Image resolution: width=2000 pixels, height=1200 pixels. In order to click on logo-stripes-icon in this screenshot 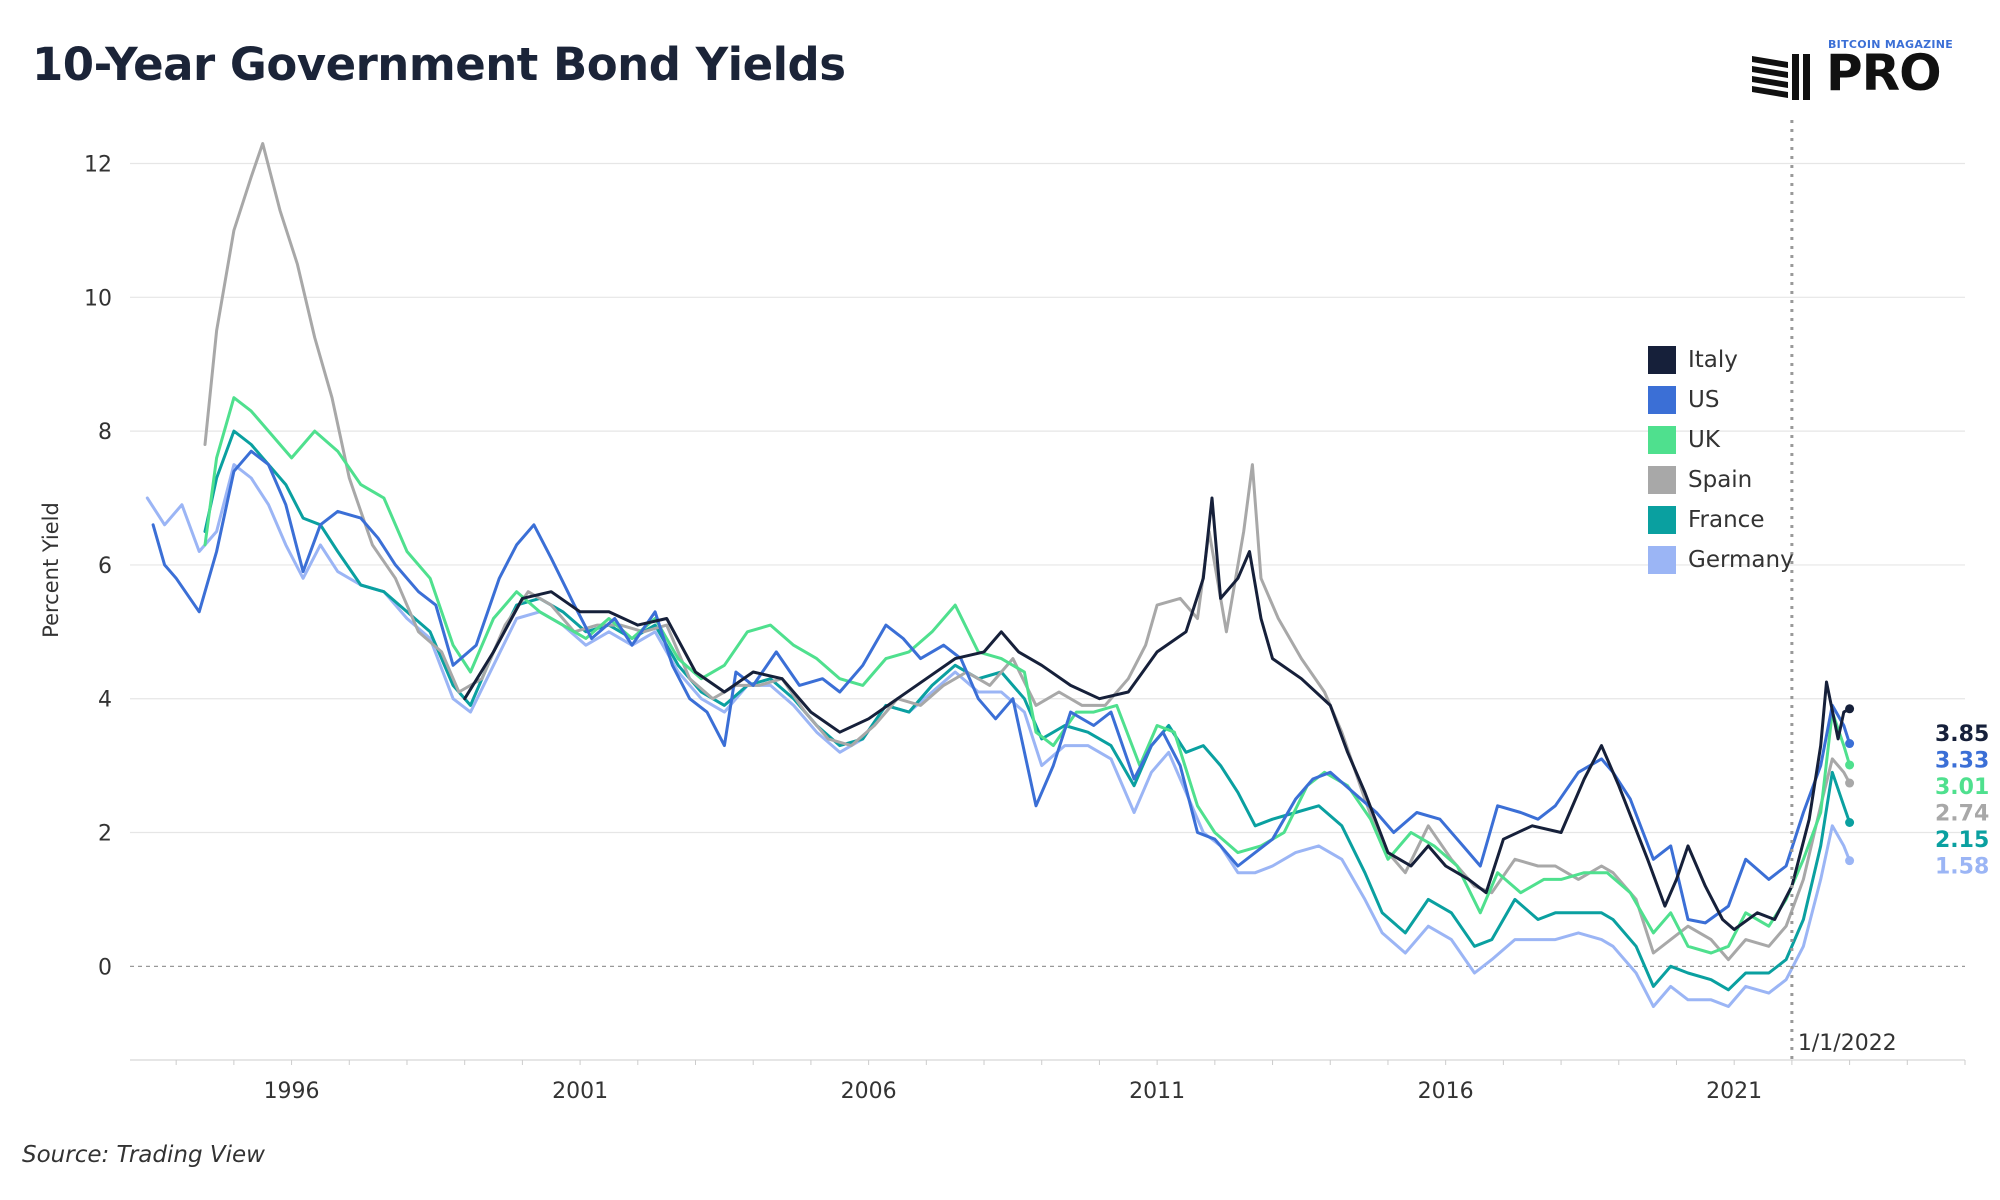, I will do `click(1781, 77)`.